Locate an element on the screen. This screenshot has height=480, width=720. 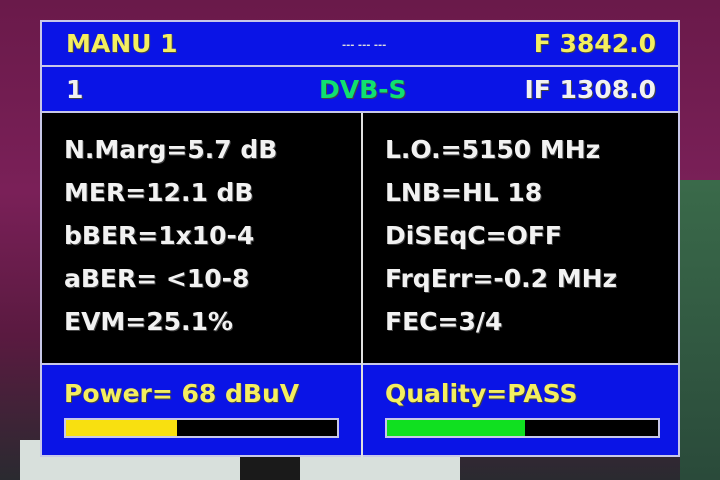
param-aber: aBER= <10-8 is located at coordinates (157, 278).